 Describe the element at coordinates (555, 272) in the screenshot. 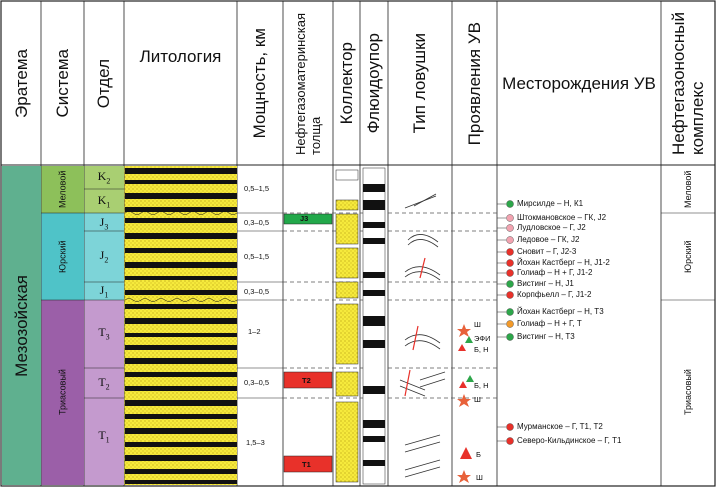

I see `field-7: Голиаф – Н + Г, J1-2` at that location.